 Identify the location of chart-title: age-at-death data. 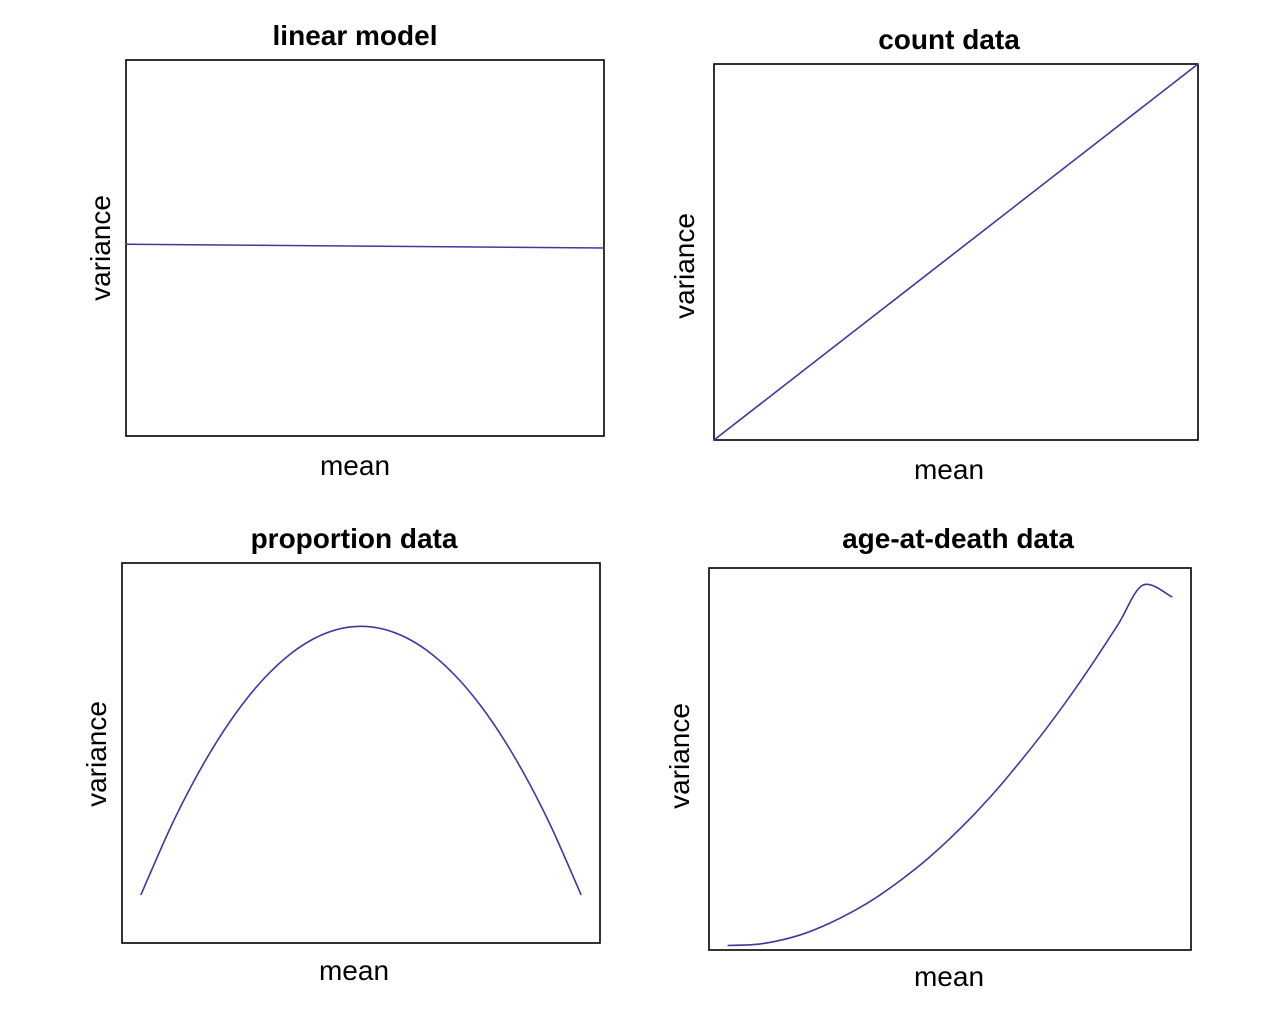
(958, 538).